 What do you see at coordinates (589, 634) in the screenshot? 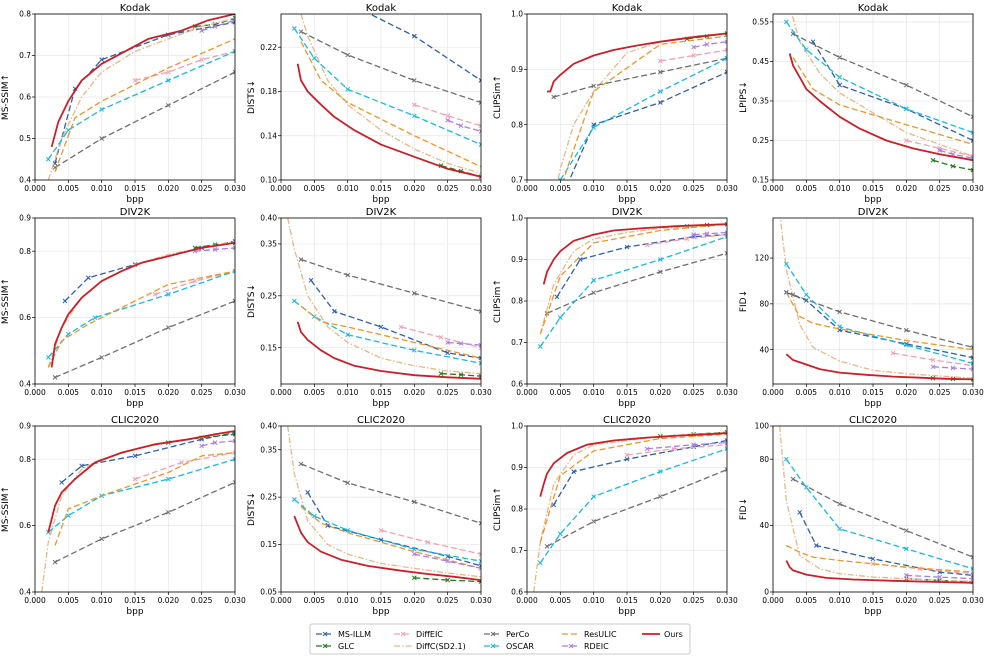
I see `legend-item-resulic: ResULIC` at bounding box center [589, 634].